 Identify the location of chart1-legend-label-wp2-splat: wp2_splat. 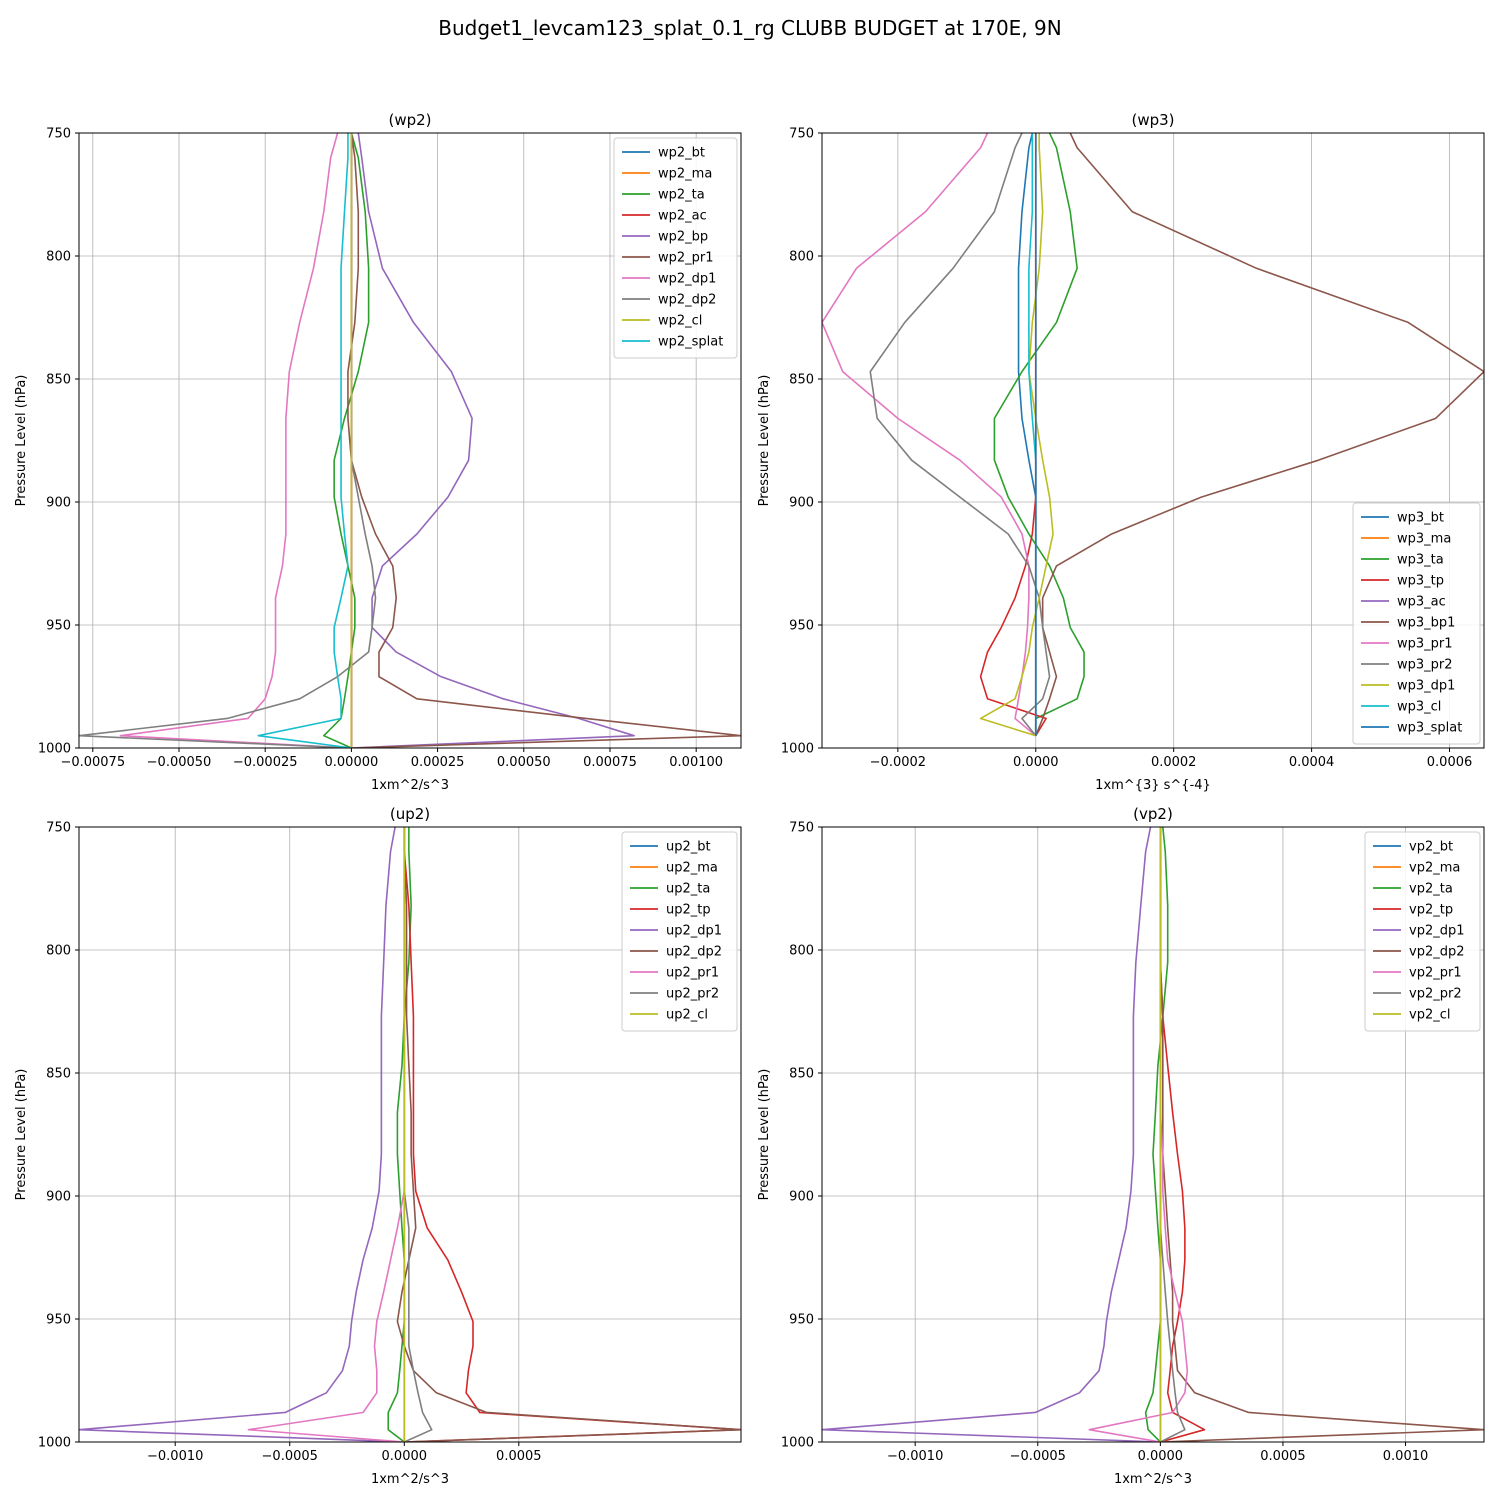
(690, 342).